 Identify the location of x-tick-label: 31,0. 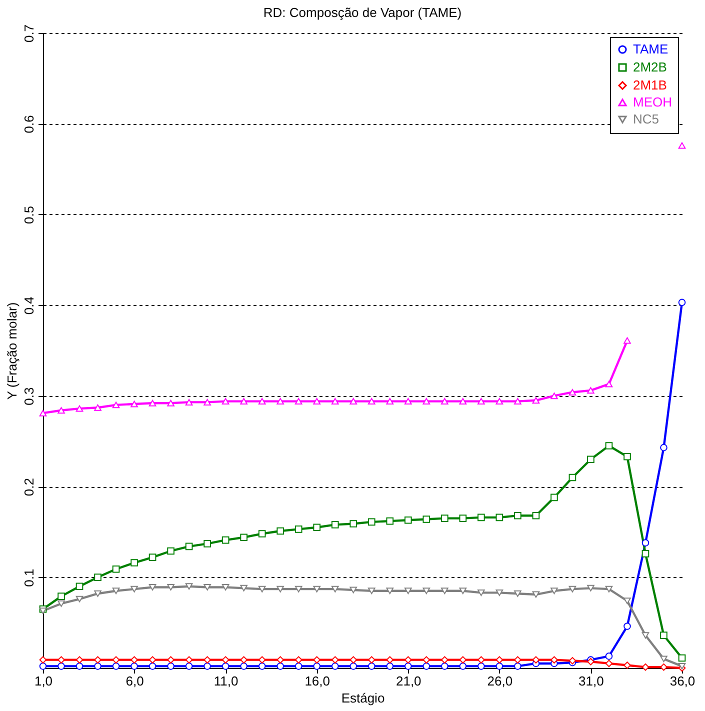
(591, 681).